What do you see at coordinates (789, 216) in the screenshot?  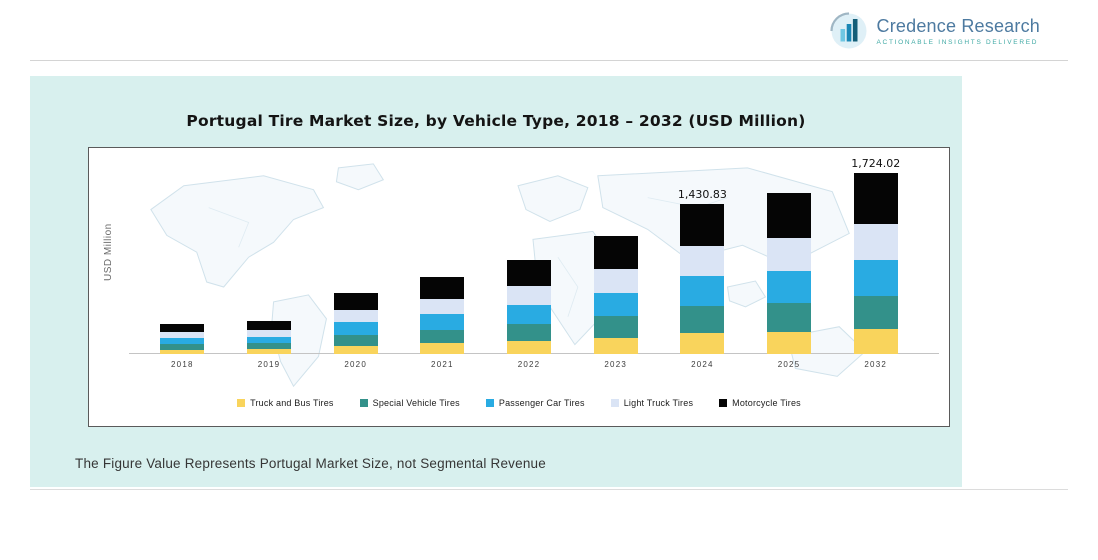 I see `bar-segment-2025-motorcycle-tires` at bounding box center [789, 216].